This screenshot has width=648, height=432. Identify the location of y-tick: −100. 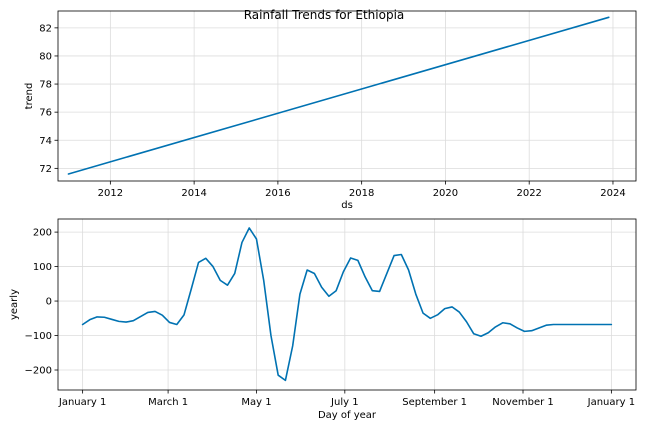
(41, 336).